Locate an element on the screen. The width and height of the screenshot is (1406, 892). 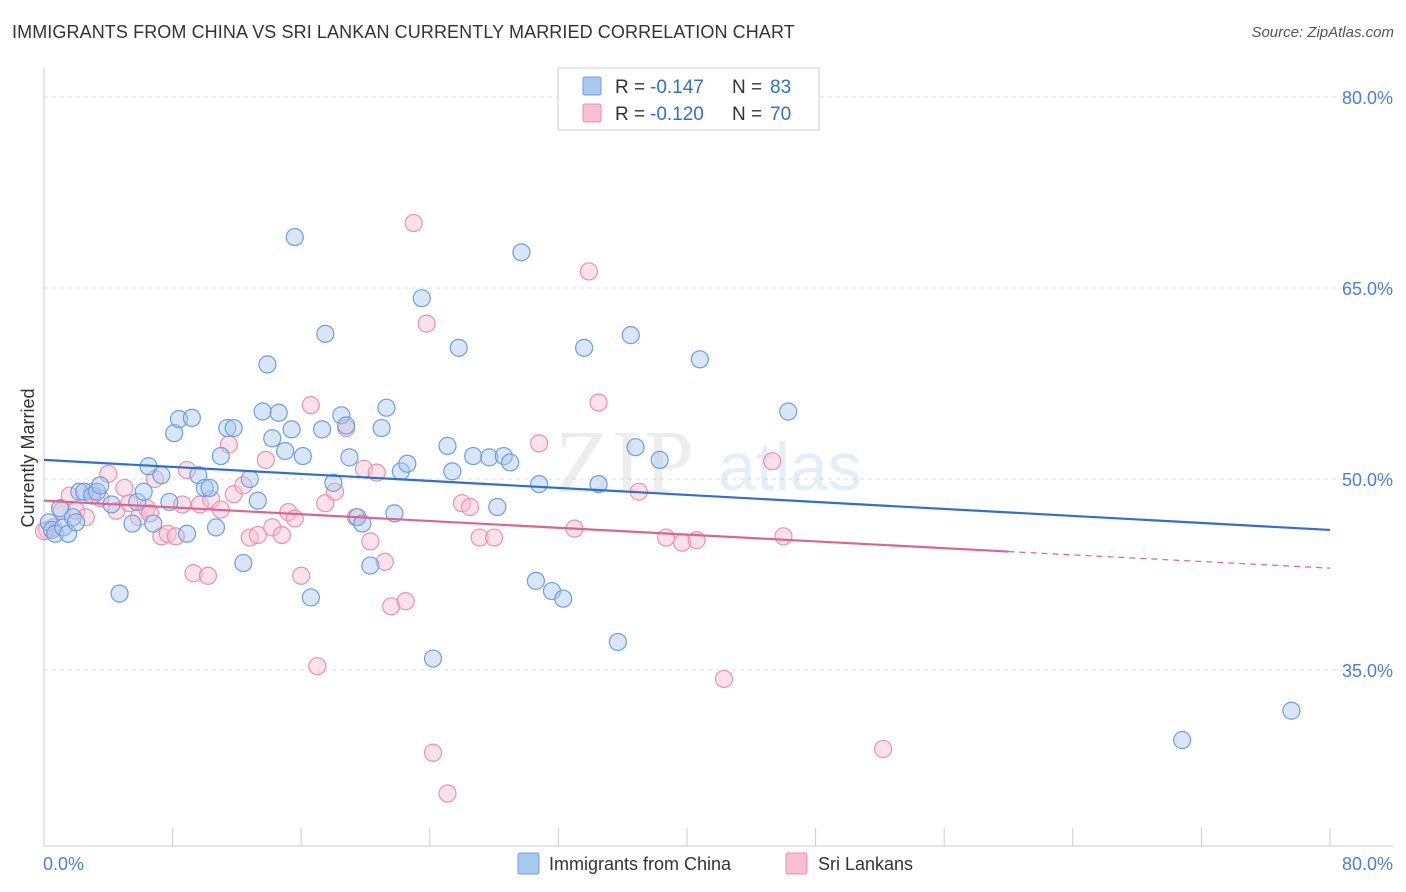
y-tick-label: 80.0% is located at coordinates (1367, 98).